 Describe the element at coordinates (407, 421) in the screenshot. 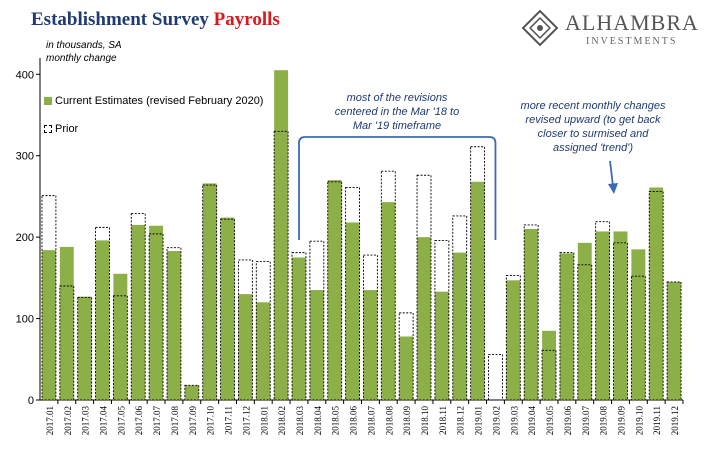

I see `x-tick-label: 2018.09` at that location.